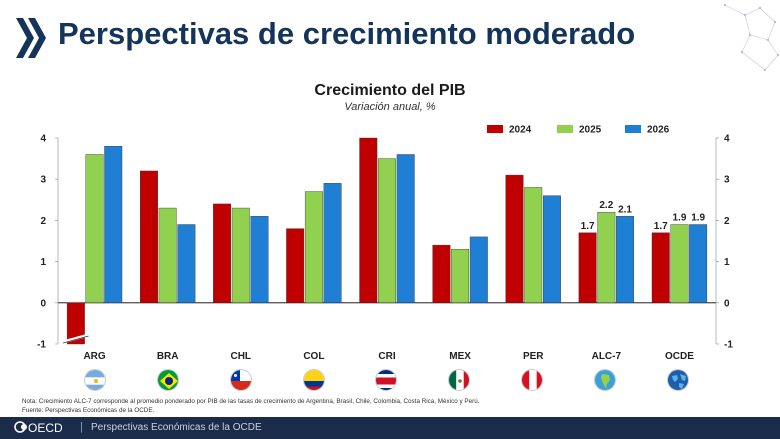 The height and width of the screenshot is (439, 780). What do you see at coordinates (43, 262) in the screenshot?
I see `y-tick-label-left: 1` at bounding box center [43, 262].